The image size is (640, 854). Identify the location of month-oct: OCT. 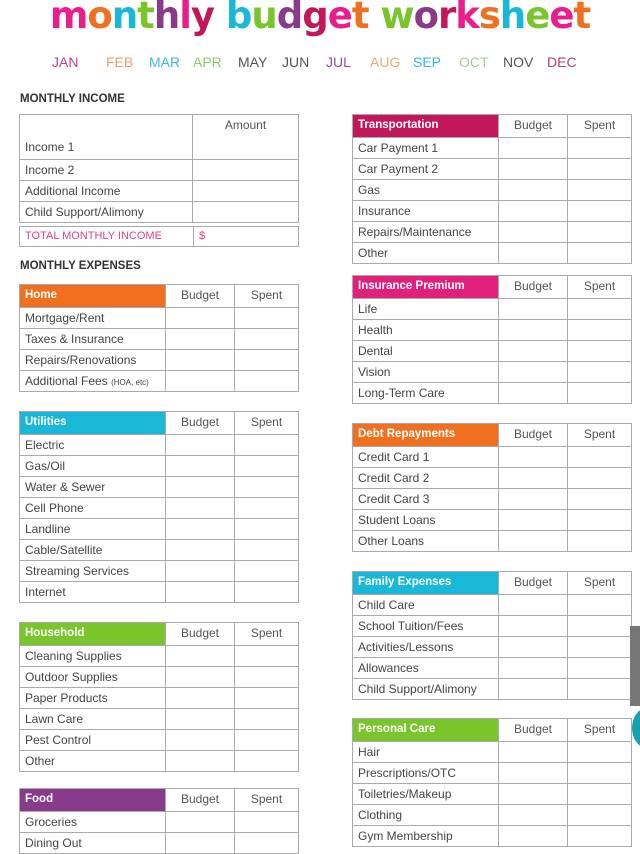
(474, 62).